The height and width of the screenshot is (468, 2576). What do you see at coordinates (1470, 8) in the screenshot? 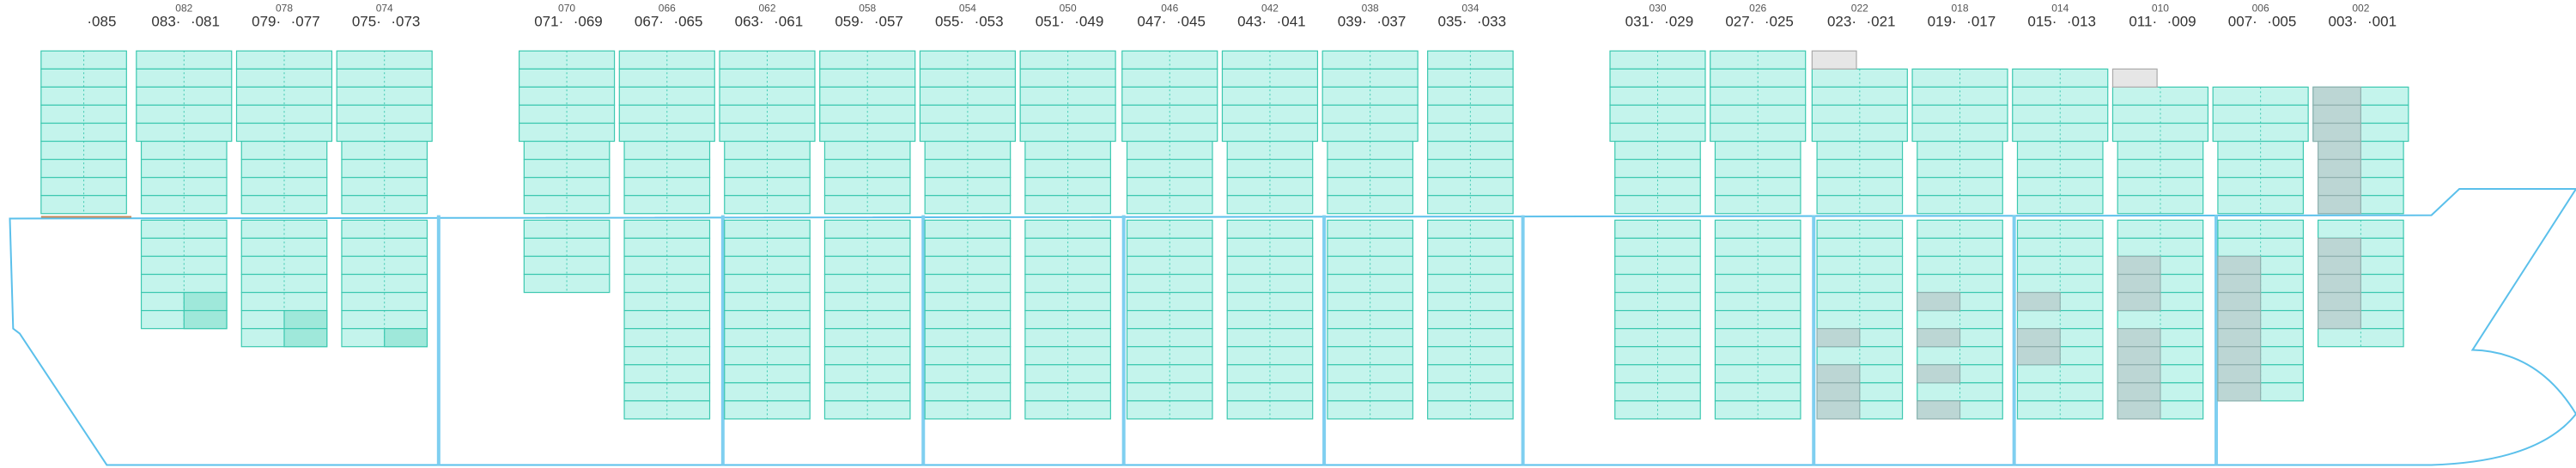
I see `bay-label: 034` at bounding box center [1470, 8].